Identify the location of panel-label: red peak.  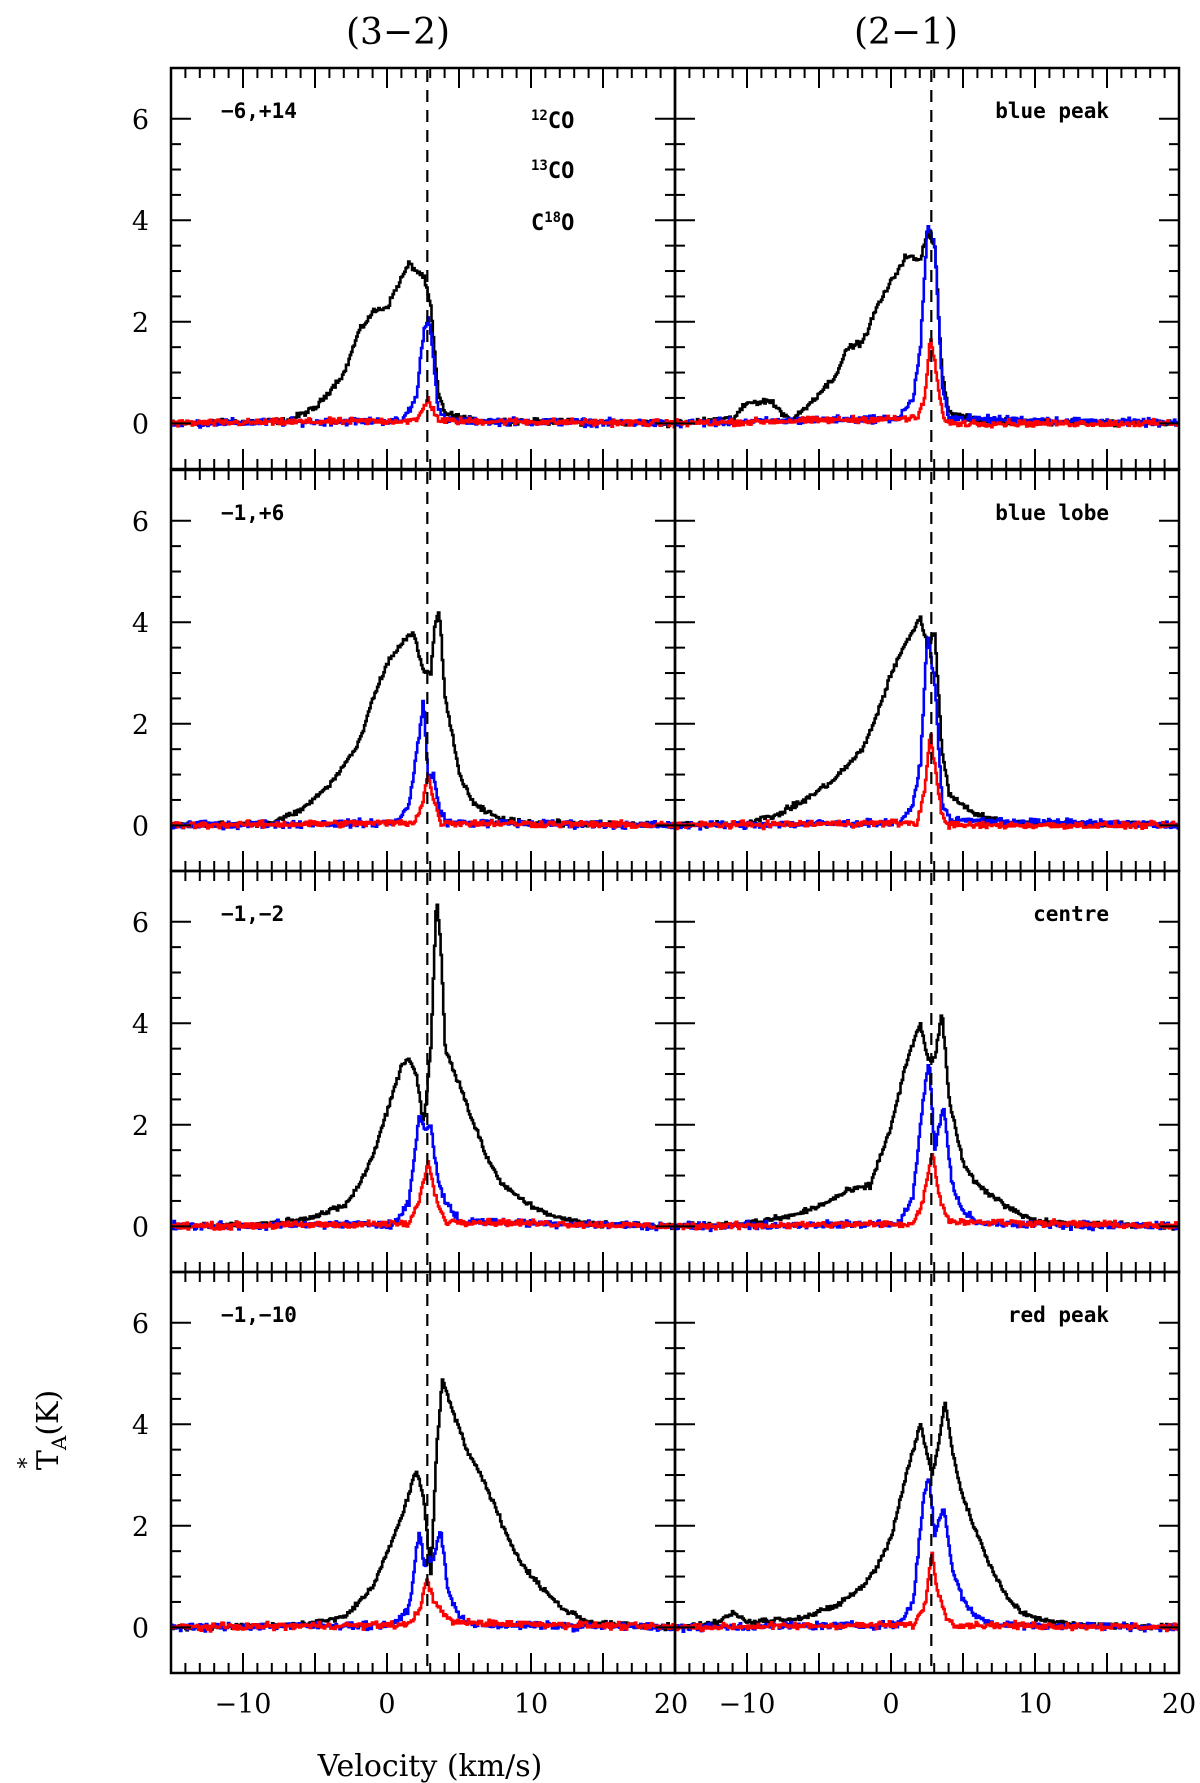
(1059, 1315).